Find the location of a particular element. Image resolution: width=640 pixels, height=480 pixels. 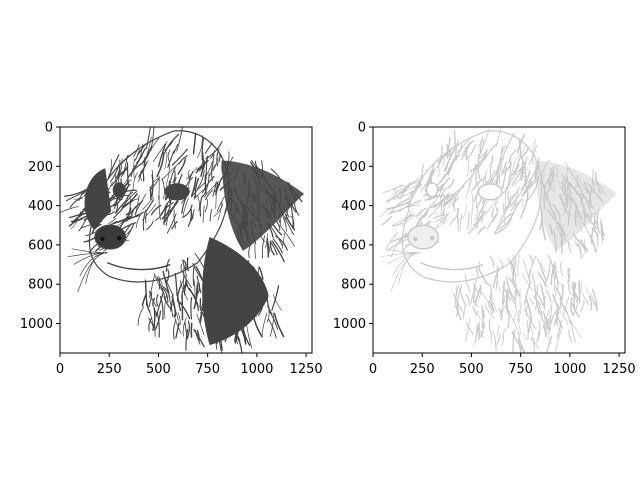

x-tick-label: 1000 is located at coordinates (569, 369).